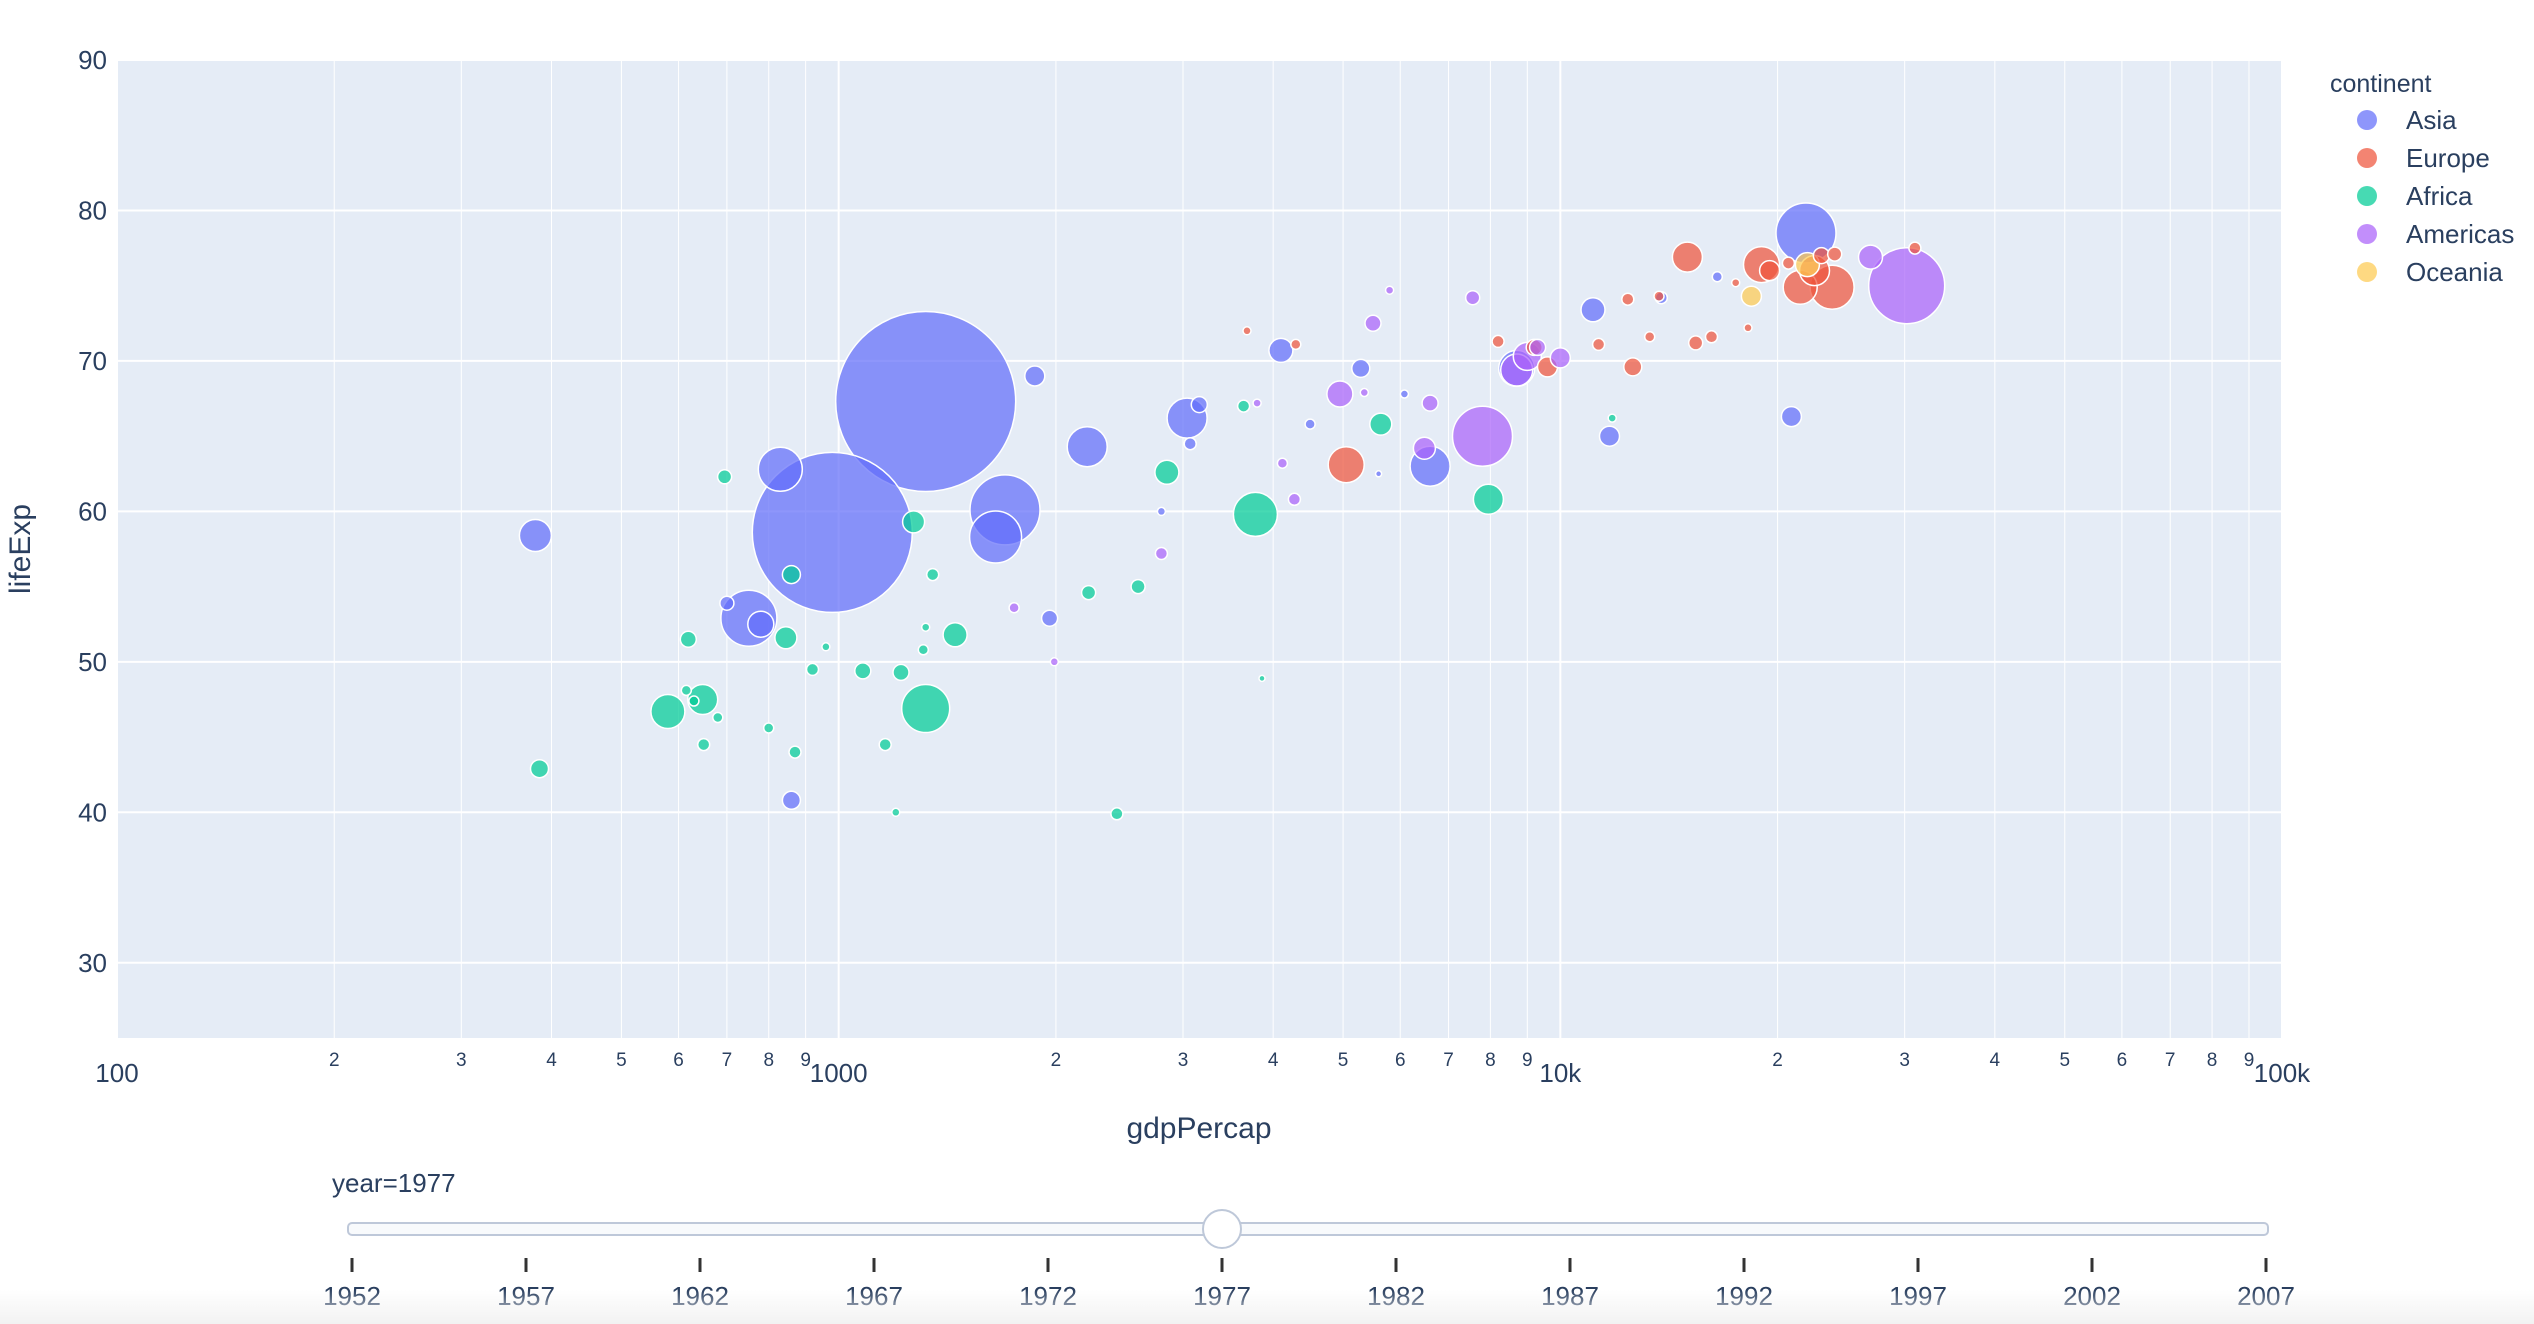 The image size is (2534, 1324). Describe the element at coordinates (2415, 196) in the screenshot. I see `legend-item-africa: Africa` at that location.